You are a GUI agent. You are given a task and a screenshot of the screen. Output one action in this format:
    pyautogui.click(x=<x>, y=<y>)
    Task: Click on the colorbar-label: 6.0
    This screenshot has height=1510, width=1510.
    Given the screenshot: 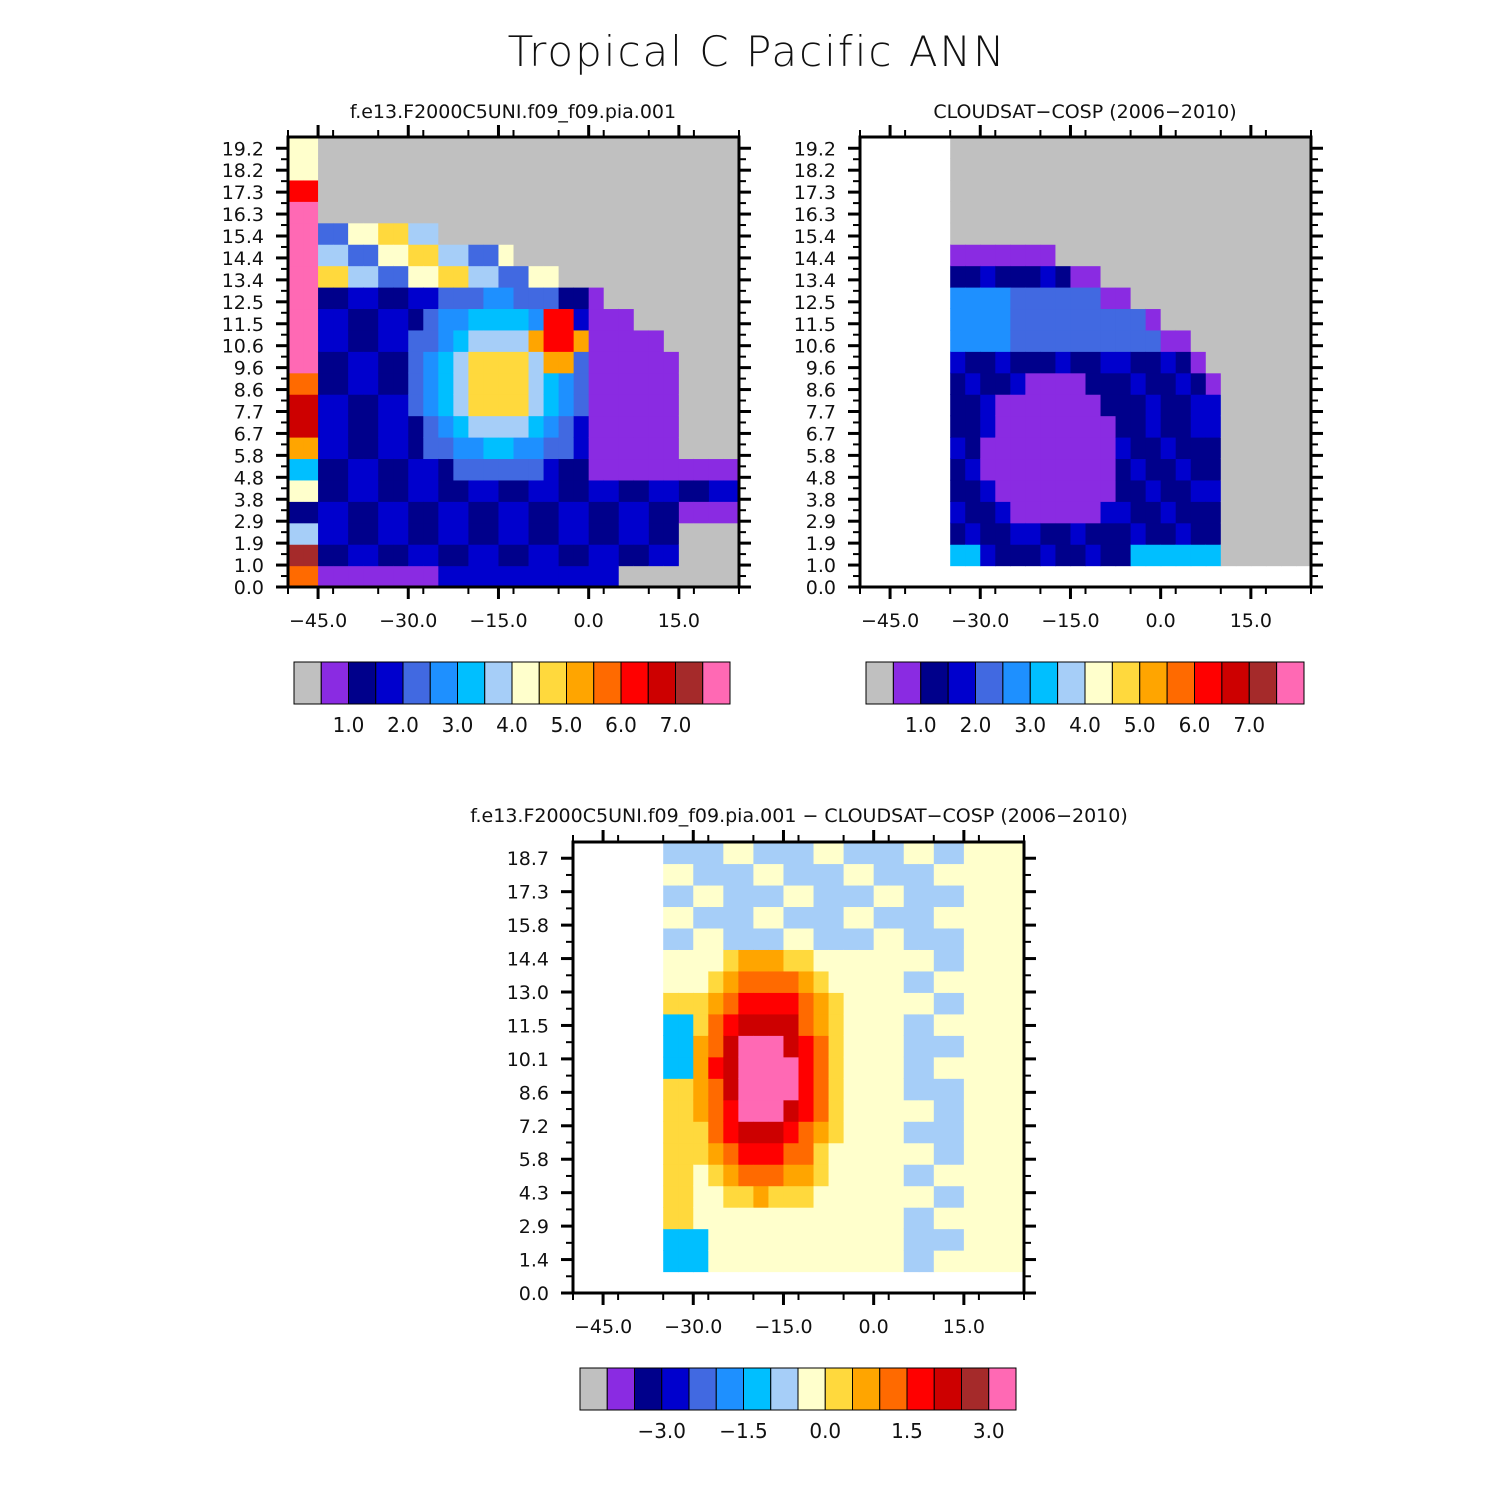 What is the action you would take?
    pyautogui.click(x=621, y=725)
    